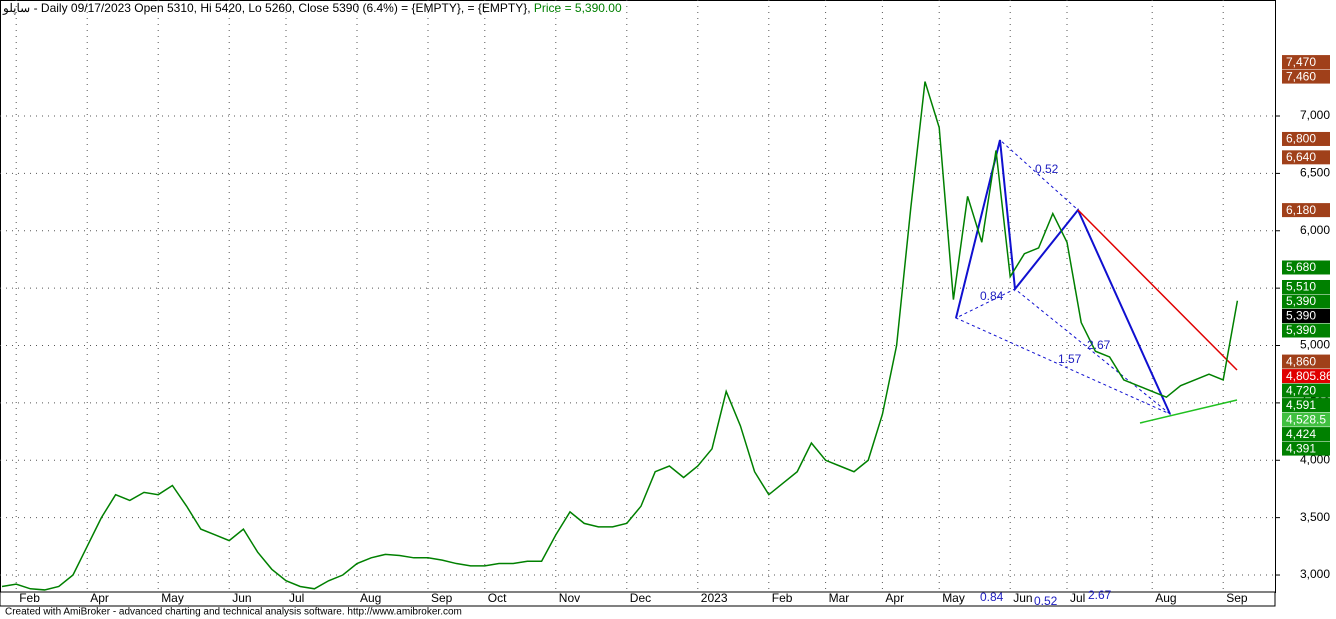  What do you see at coordinates (1315, 345) in the screenshot?
I see `y-tick-label: 5,000` at bounding box center [1315, 345].